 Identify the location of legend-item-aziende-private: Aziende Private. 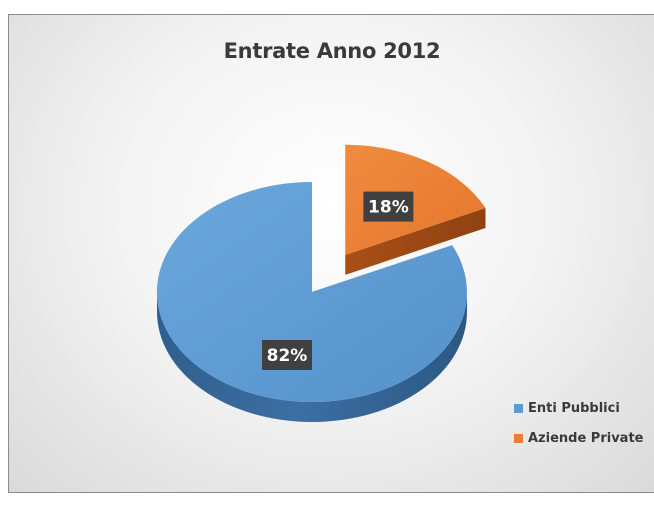
(578, 438).